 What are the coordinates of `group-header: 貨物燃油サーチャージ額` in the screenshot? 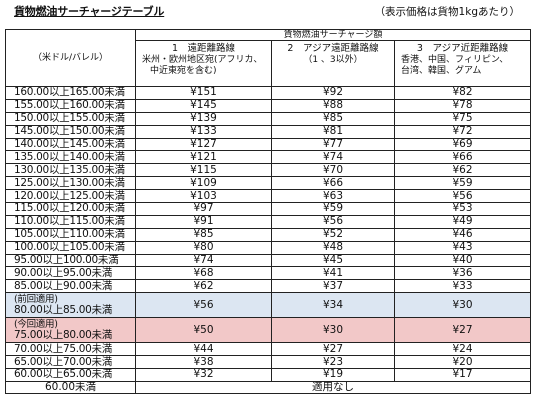 It's located at (333, 35).